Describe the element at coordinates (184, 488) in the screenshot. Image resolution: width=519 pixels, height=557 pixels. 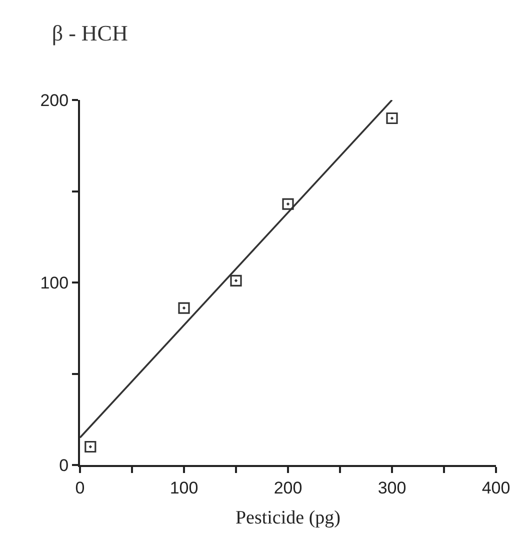
I see `x-tick-label: 100` at that location.